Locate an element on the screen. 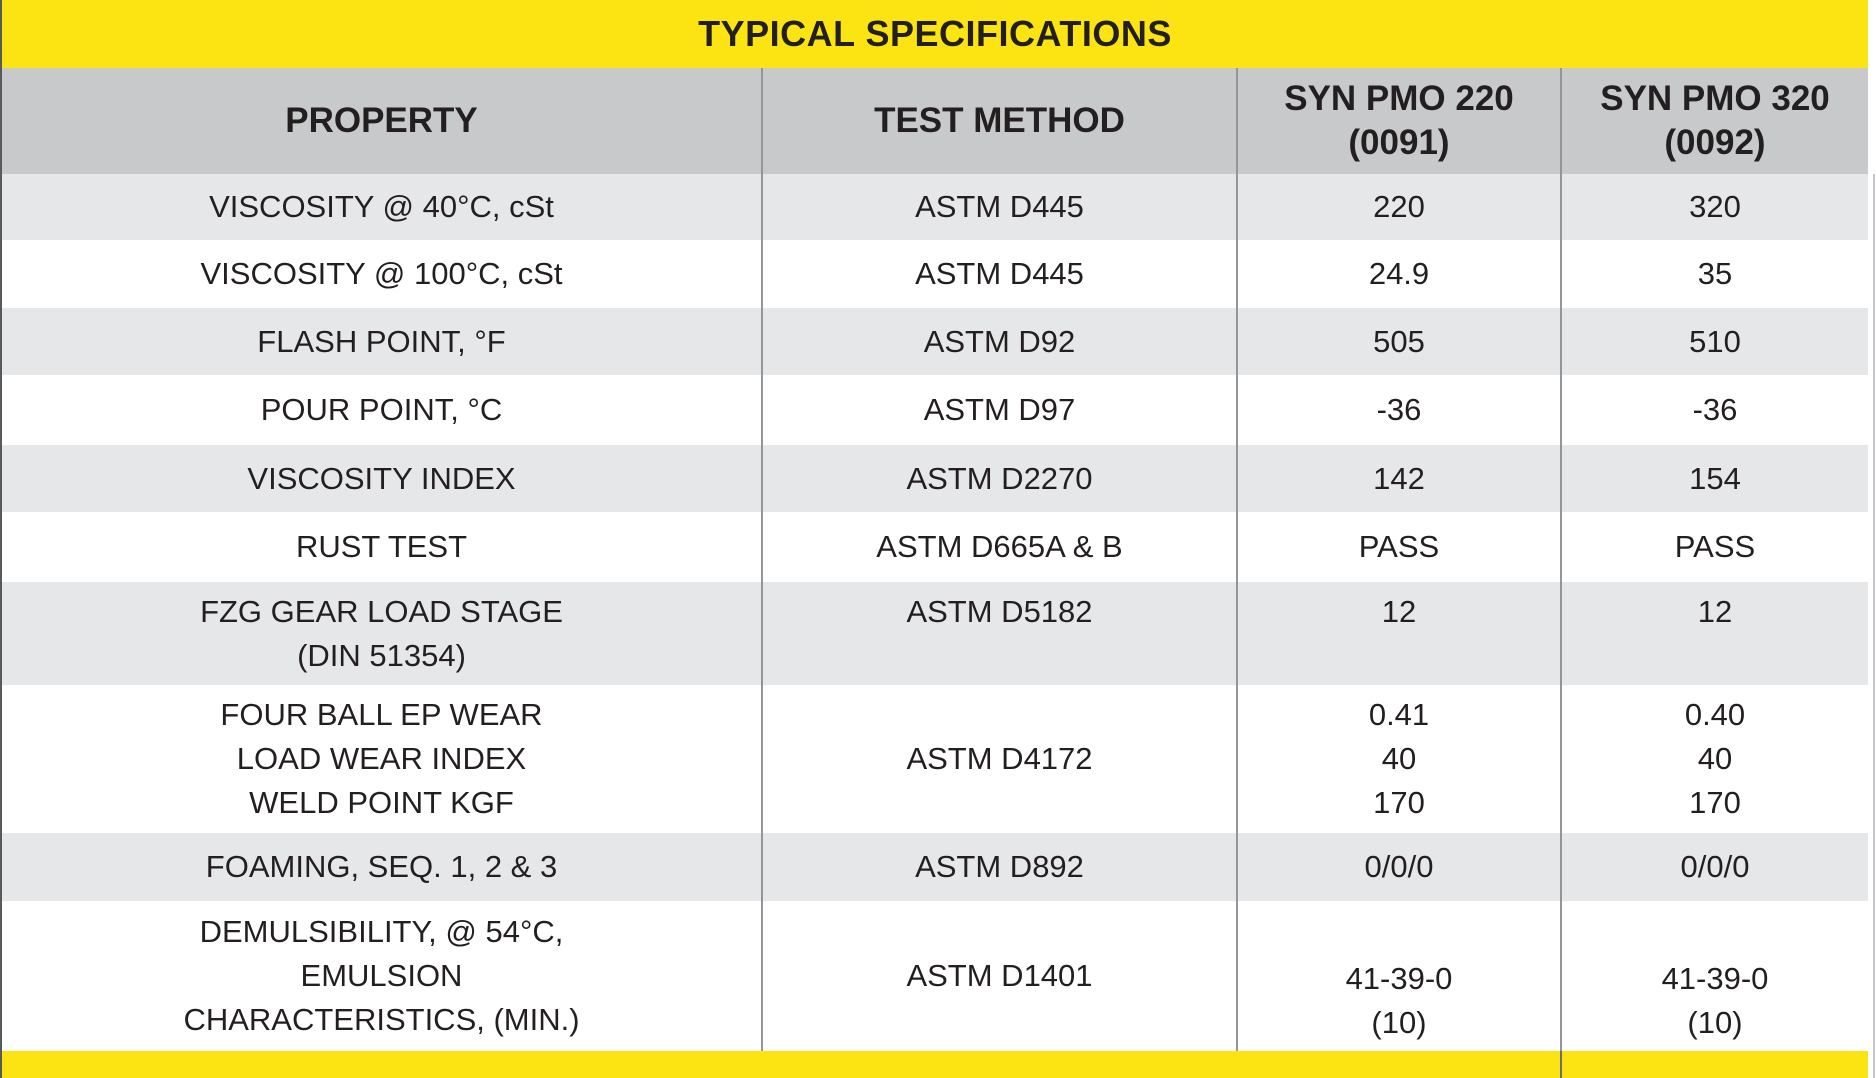 The image size is (1876, 1078). value-cell-pmo320: 0/0/0 is located at coordinates (1714, 867).